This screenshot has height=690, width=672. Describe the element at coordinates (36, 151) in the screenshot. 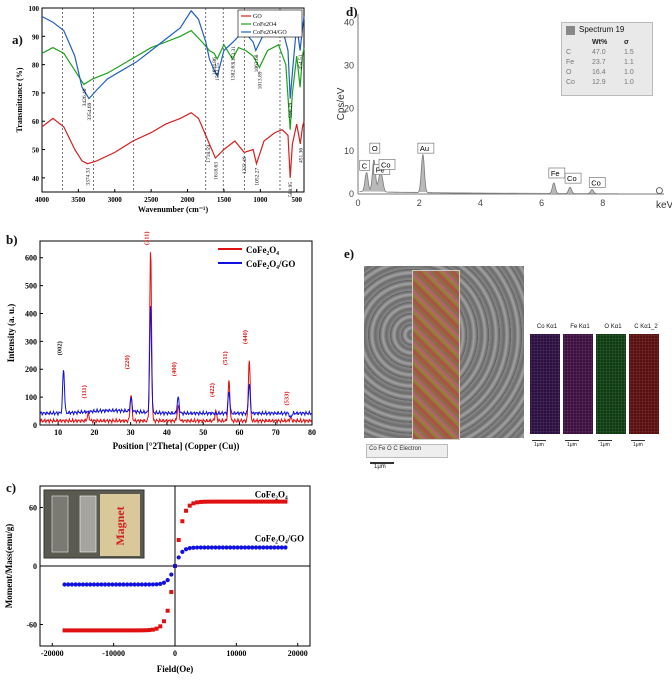

I see `y-tick-label: 50` at that location.